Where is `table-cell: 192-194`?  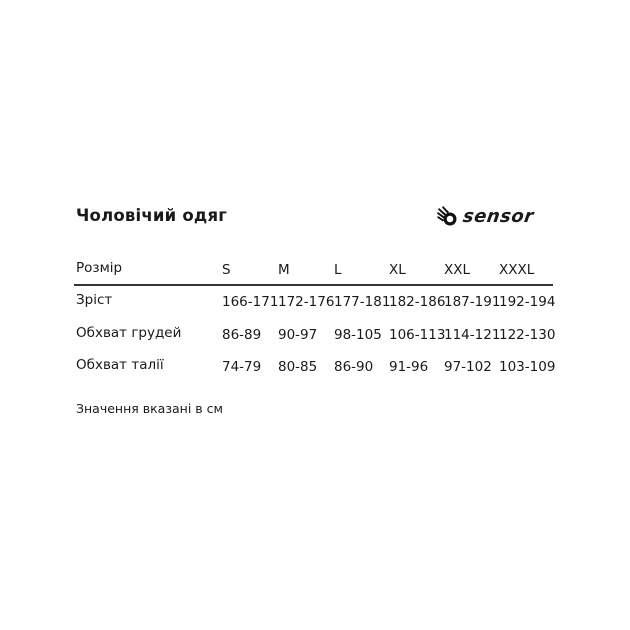
table-cell: 192-194 is located at coordinates (527, 302).